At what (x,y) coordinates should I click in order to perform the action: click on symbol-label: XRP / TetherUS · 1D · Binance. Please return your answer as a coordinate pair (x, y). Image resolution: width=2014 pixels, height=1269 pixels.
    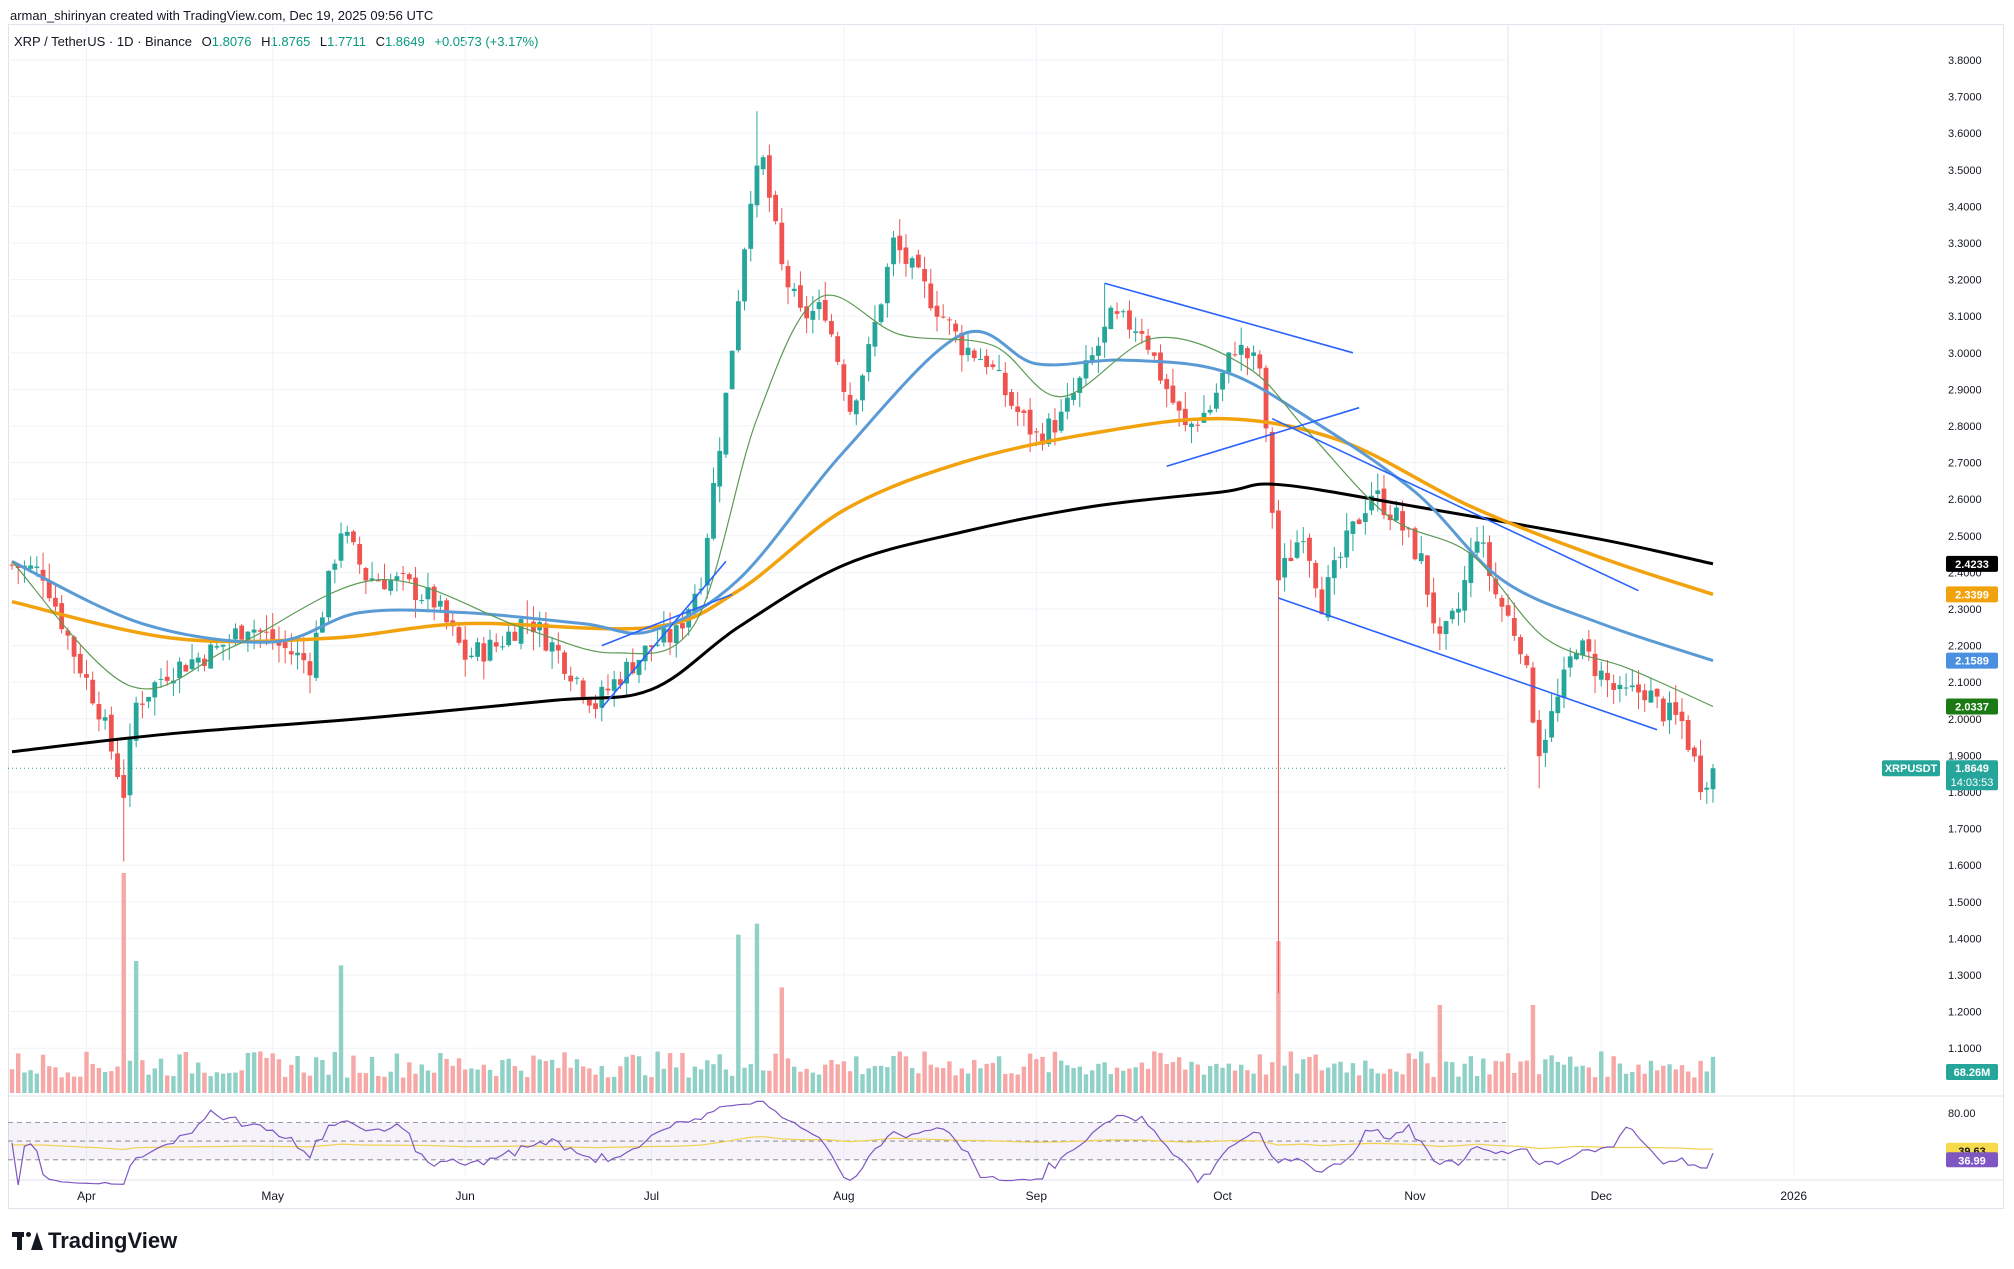
    Looking at the image, I should click on (103, 41).